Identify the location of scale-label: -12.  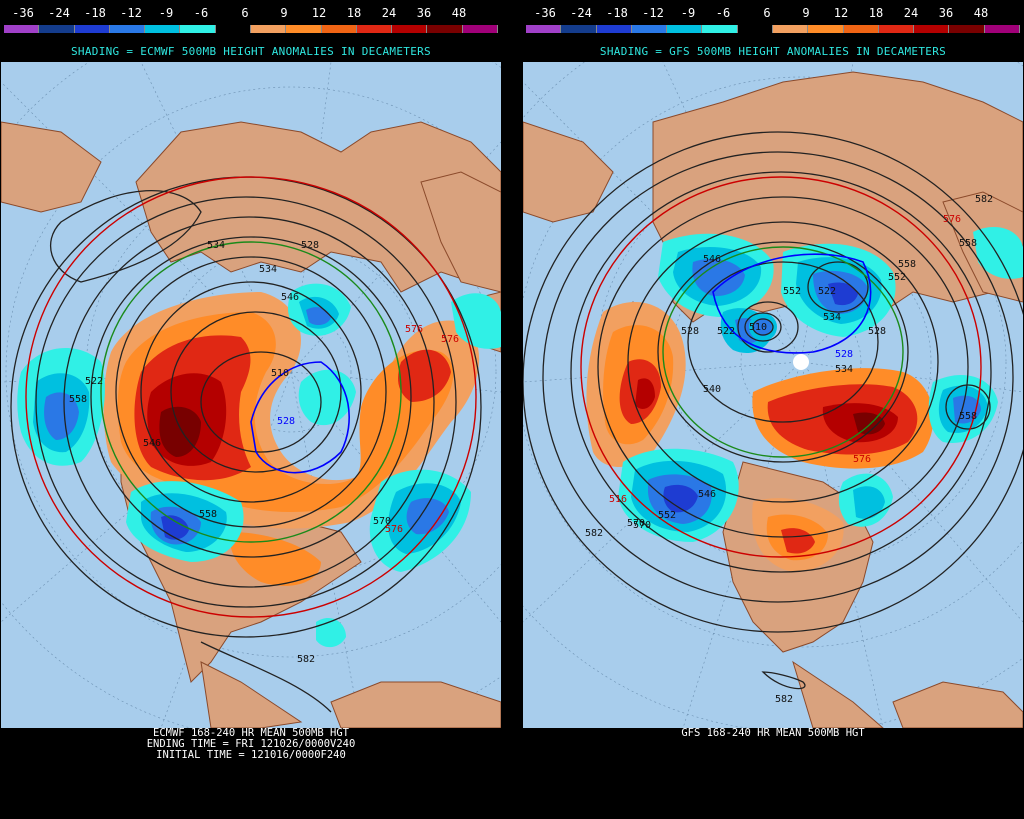
(131, 13).